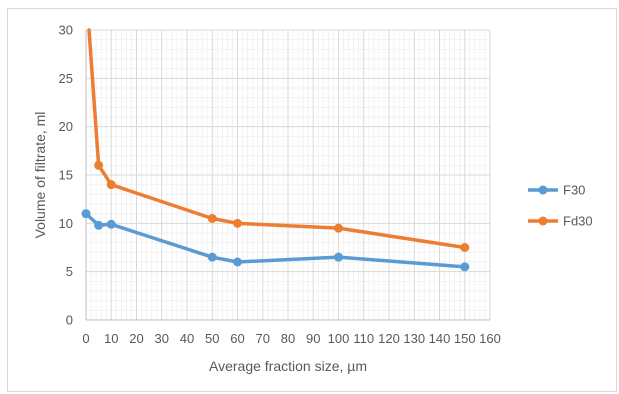 This screenshot has width=619, height=394. I want to click on y-tick-label: 25, so click(66, 78).